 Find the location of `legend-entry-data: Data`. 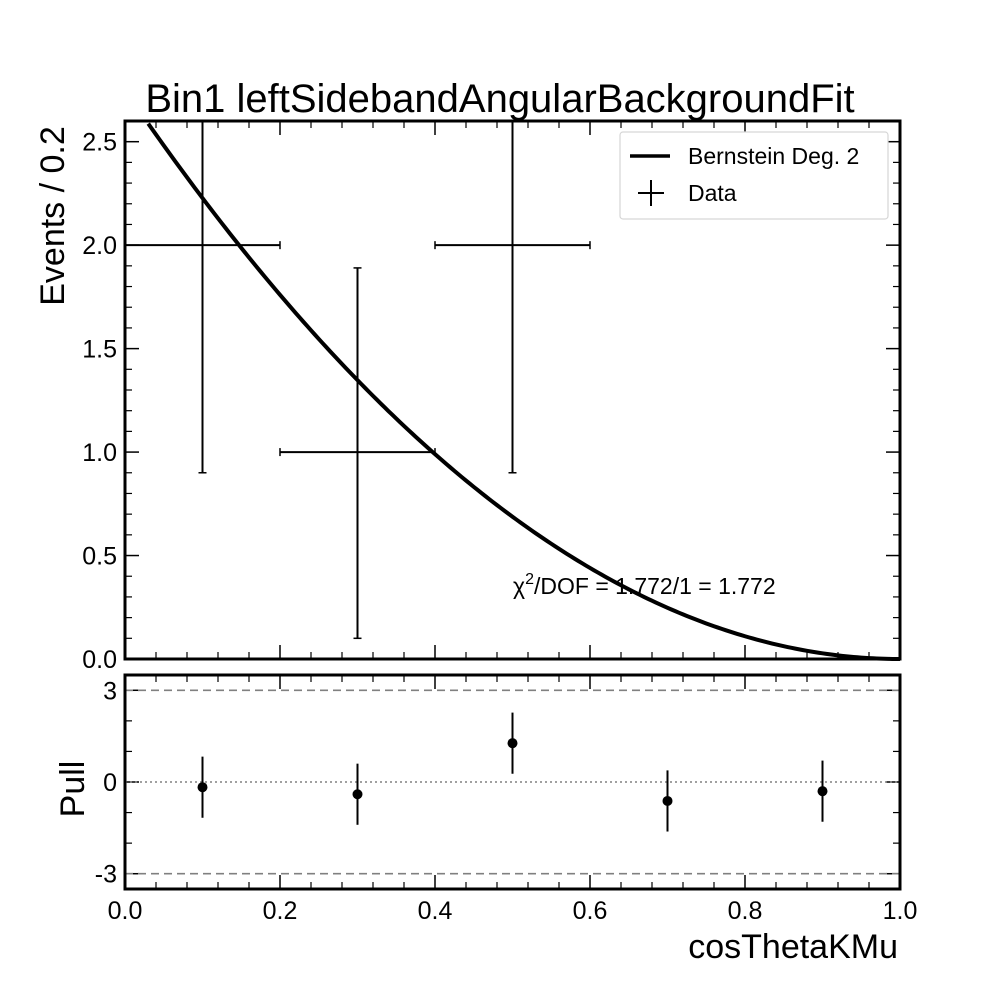

legend-entry-data: Data is located at coordinates (712, 193).